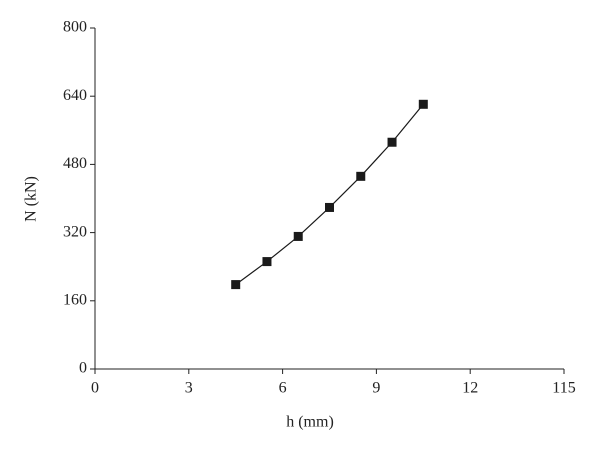 This screenshot has width=600, height=455. What do you see at coordinates (470, 388) in the screenshot?
I see `x-tick-label: 12` at bounding box center [470, 388].